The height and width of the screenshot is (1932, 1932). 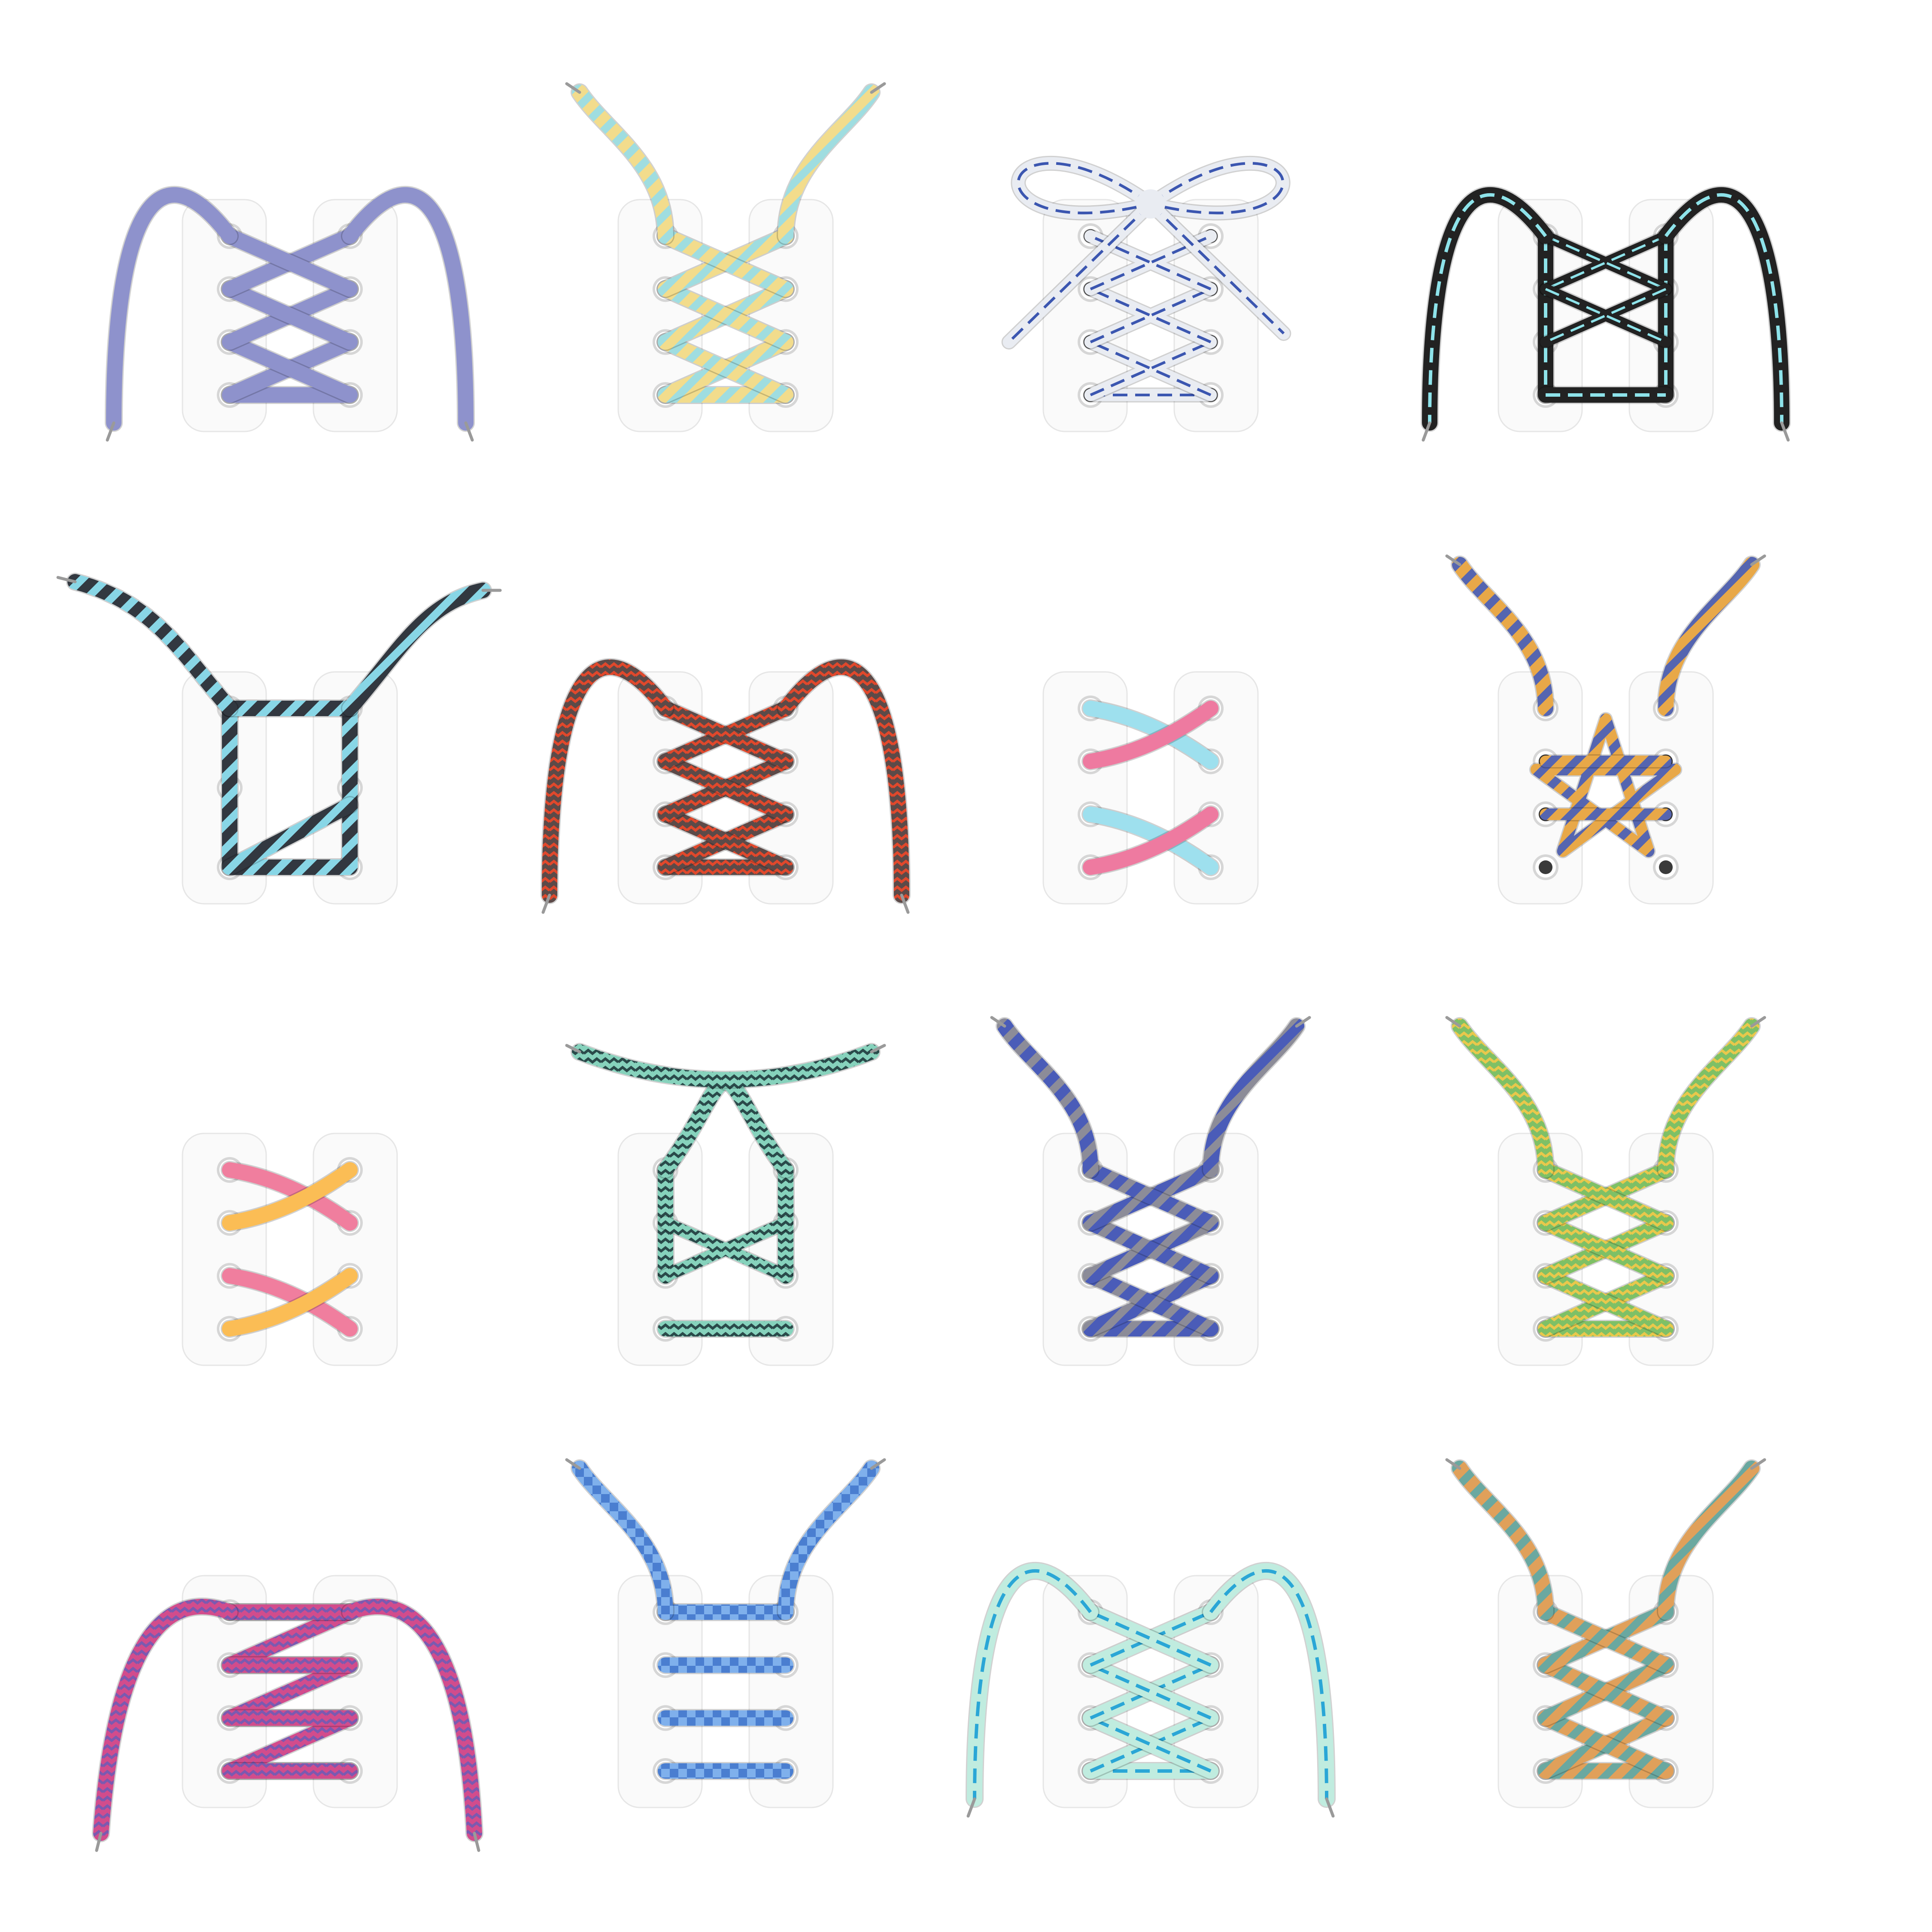 I want to click on lacing-hidden-knot, so click(x=726, y=1204).